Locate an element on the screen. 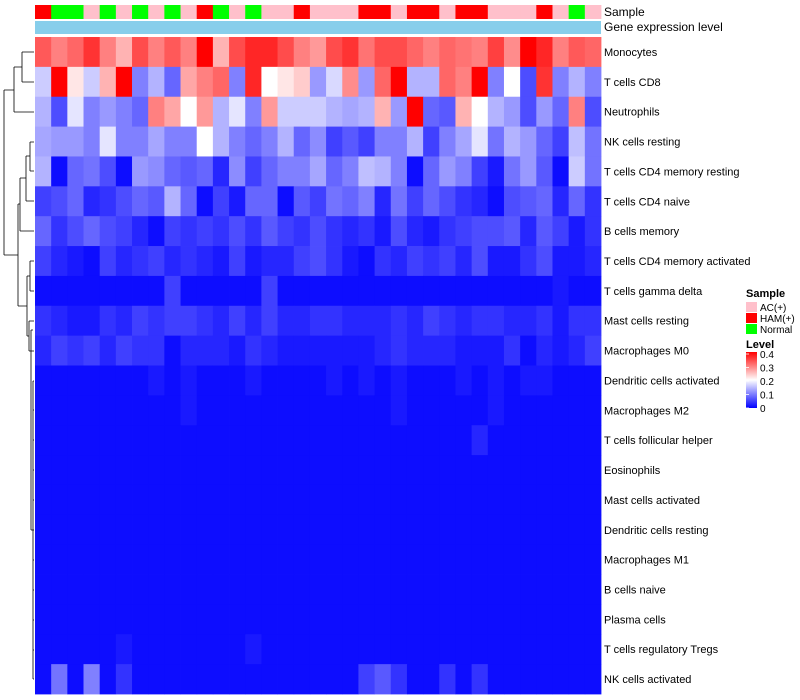 This screenshot has height=700, width=800. level-legend-title: Level is located at coordinates (760, 345).